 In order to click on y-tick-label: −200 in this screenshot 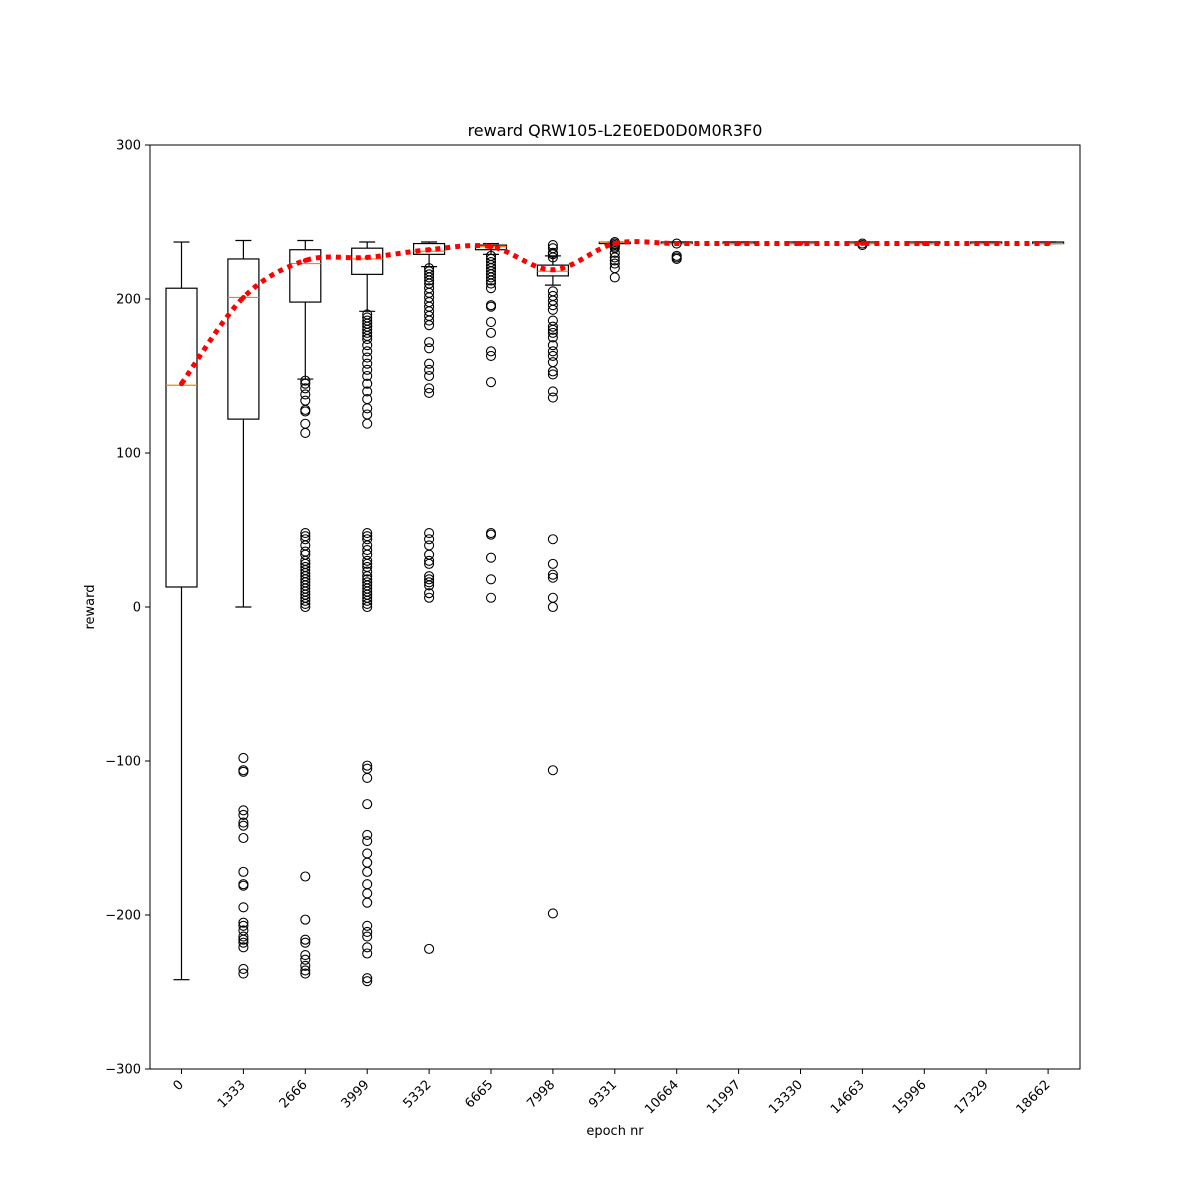, I will do `click(123, 916)`.